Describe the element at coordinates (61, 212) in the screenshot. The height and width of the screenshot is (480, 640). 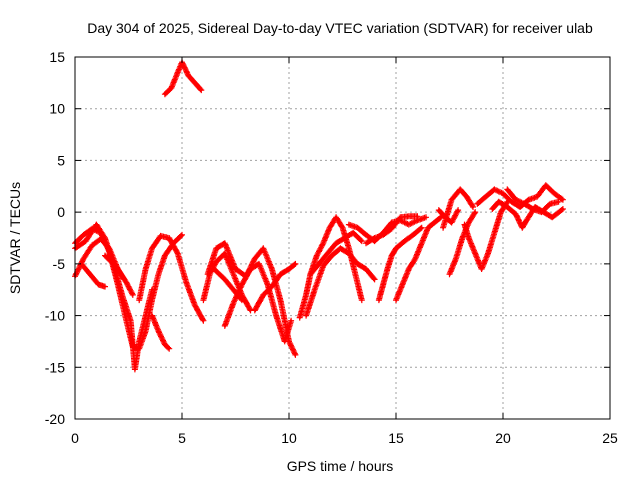
I see `y-tick-label: 0` at that location.